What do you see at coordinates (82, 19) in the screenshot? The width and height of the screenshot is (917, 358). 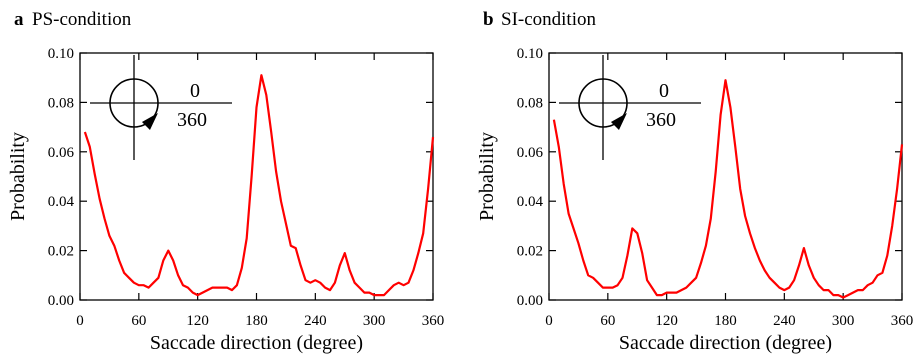 I see `chart-title: PS-condition` at bounding box center [82, 19].